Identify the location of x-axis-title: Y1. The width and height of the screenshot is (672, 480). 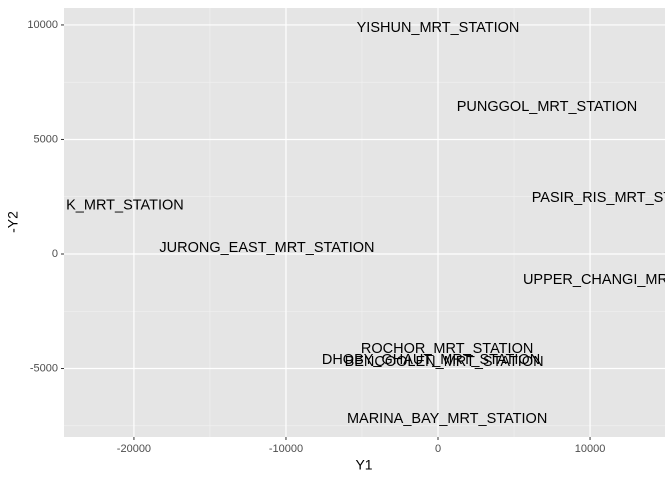
(363, 465).